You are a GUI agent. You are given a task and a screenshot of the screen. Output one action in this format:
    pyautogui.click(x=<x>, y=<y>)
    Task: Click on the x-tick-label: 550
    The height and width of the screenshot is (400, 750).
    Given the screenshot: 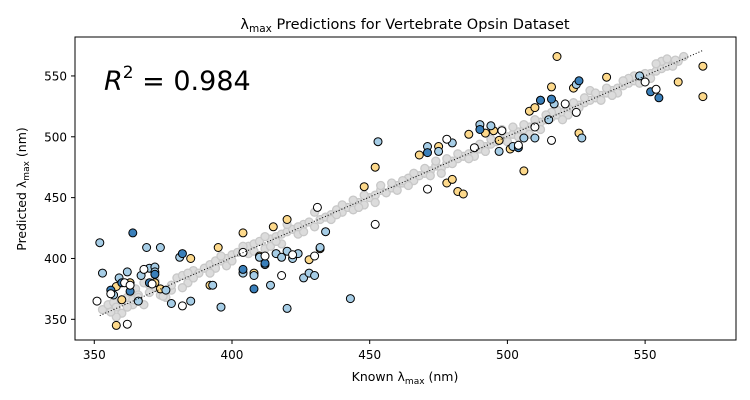 What is the action you would take?
    pyautogui.click(x=645, y=355)
    